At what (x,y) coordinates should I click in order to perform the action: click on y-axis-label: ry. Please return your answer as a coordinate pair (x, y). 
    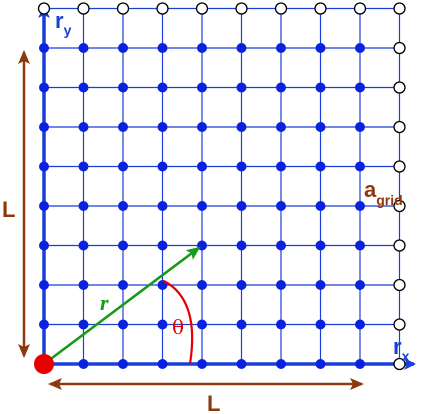
    Looking at the image, I should click on (63, 23).